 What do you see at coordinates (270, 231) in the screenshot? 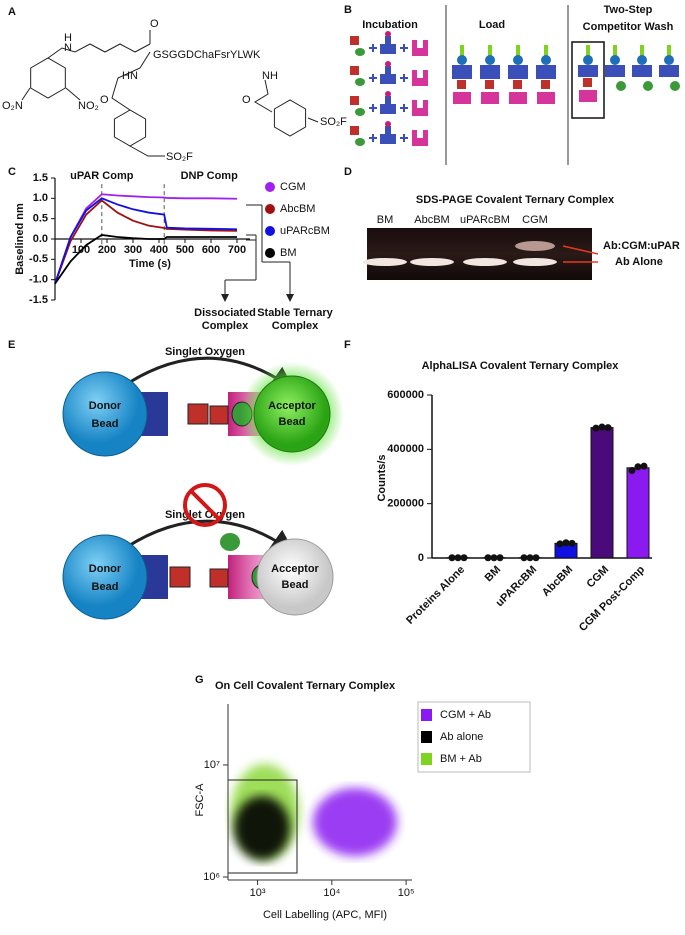
I see `legend-marker` at bounding box center [270, 231].